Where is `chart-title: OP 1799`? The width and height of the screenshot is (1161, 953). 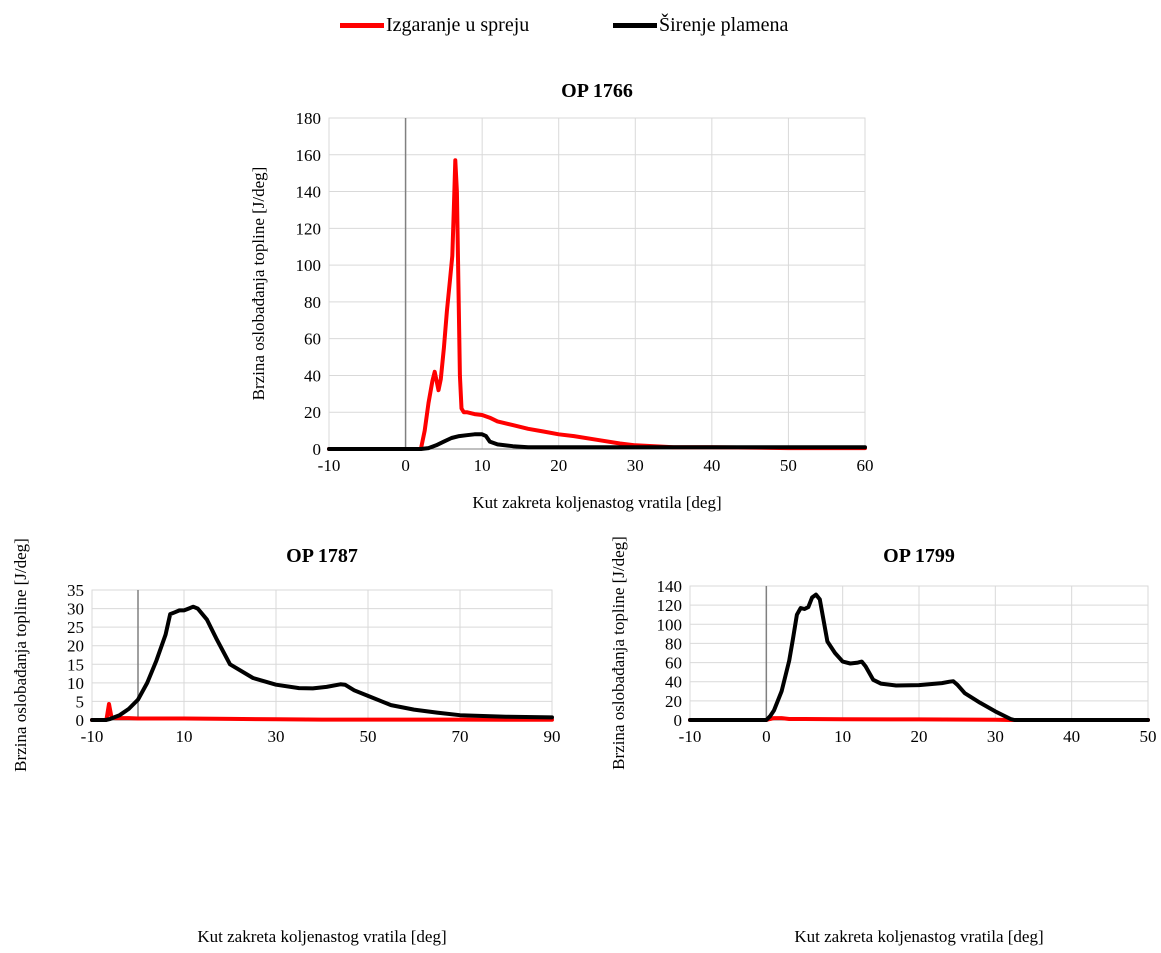 chart-title: OP 1799 is located at coordinates (919, 556).